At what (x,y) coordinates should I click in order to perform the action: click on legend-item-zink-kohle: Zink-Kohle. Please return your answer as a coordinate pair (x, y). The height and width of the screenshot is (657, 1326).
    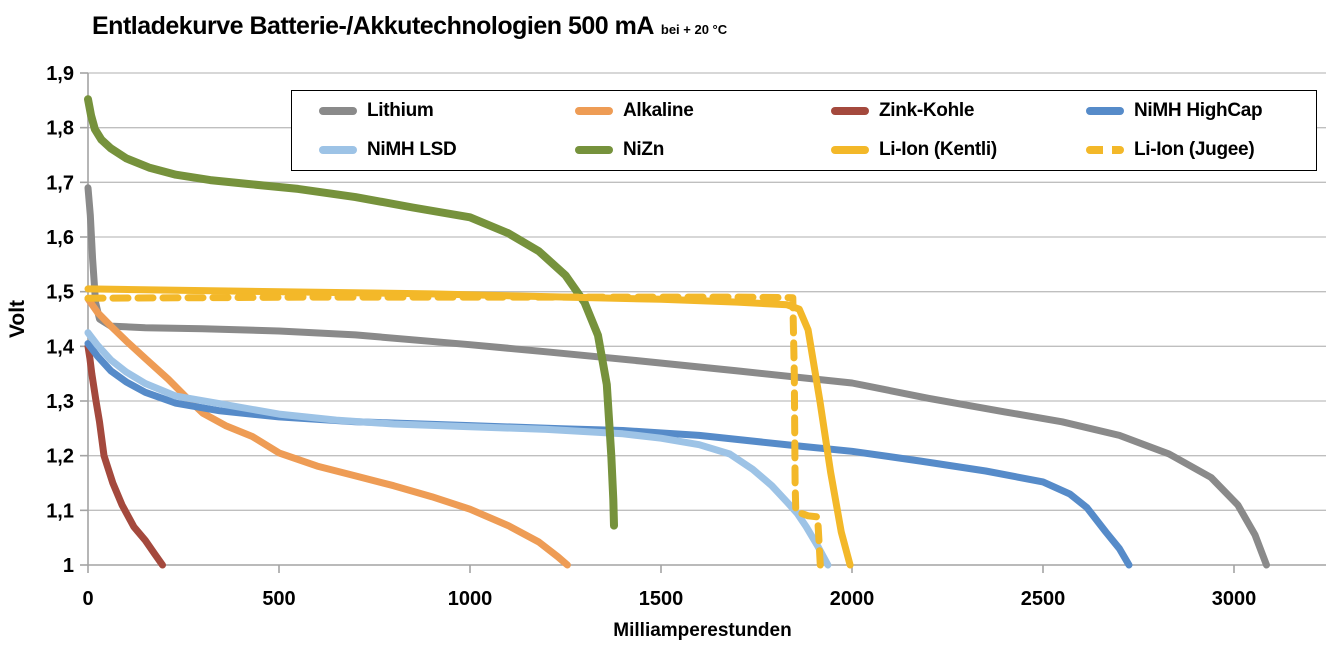
    Looking at the image, I should click on (931, 111).